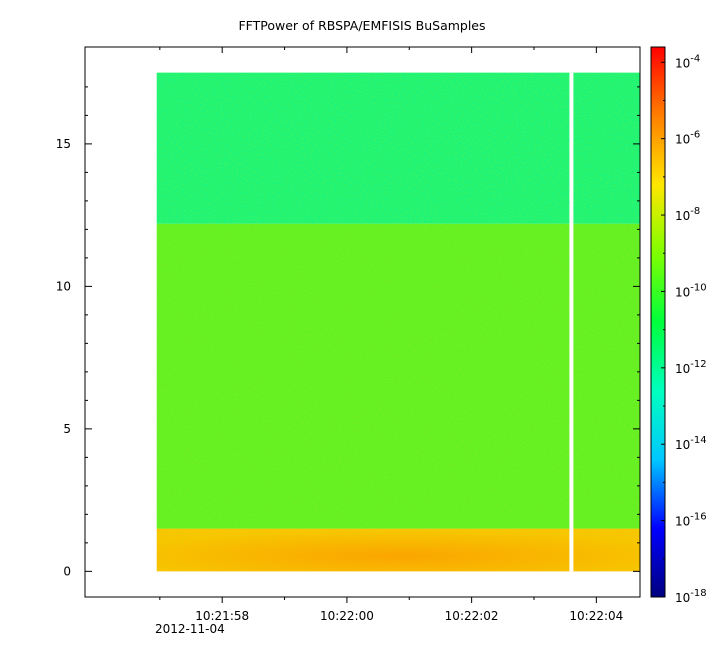 The width and height of the screenshot is (724, 656). What do you see at coordinates (691, 520) in the screenshot?
I see `colorbar-tick-label-6: 10⁻¹⁶` at bounding box center [691, 520].